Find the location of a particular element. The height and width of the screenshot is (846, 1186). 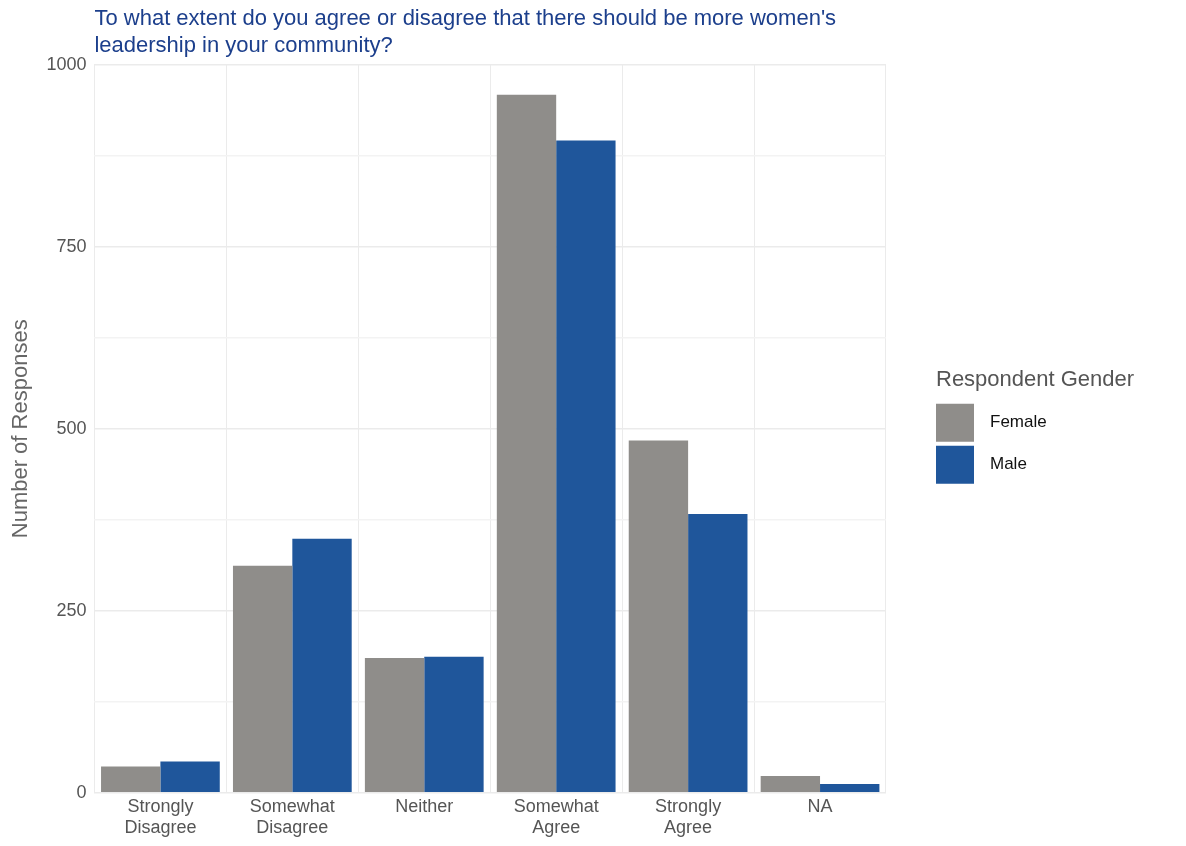

chart-title: To what extent do you agree or disagree that there should be more women's leadership in your community? is located at coordinates (465, 31).